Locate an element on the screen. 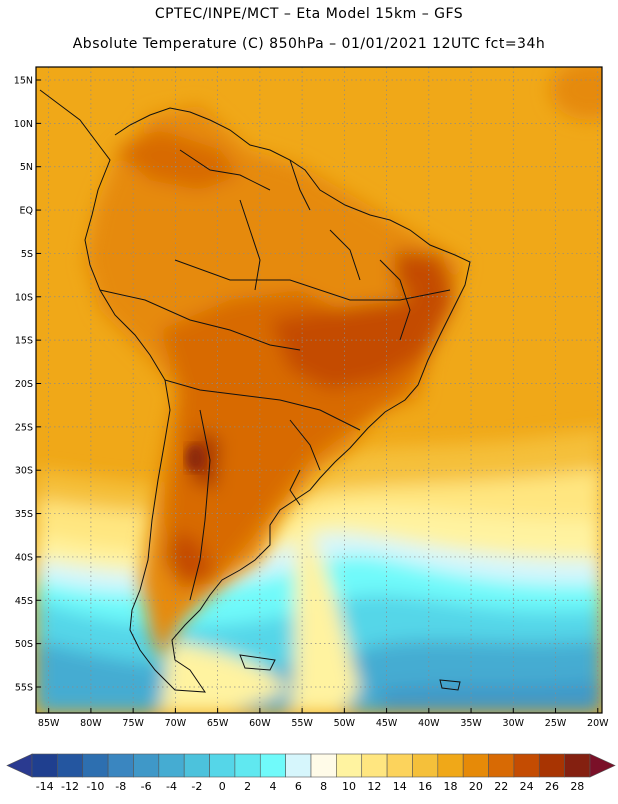 The image size is (618, 804). lon-tick-label: 55W is located at coordinates (302, 723).